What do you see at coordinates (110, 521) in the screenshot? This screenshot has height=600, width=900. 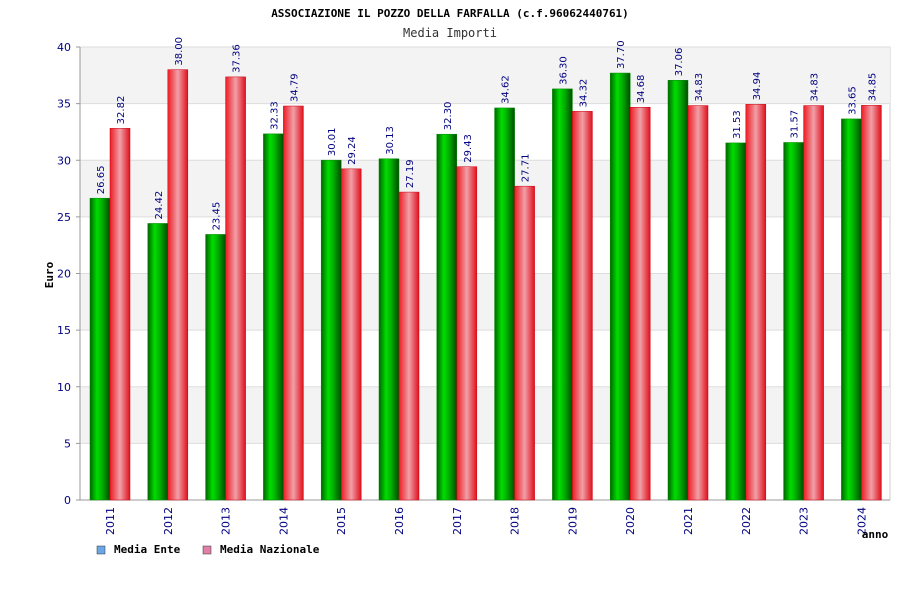 I see `x-tick-label: 2011` at bounding box center [110, 521].